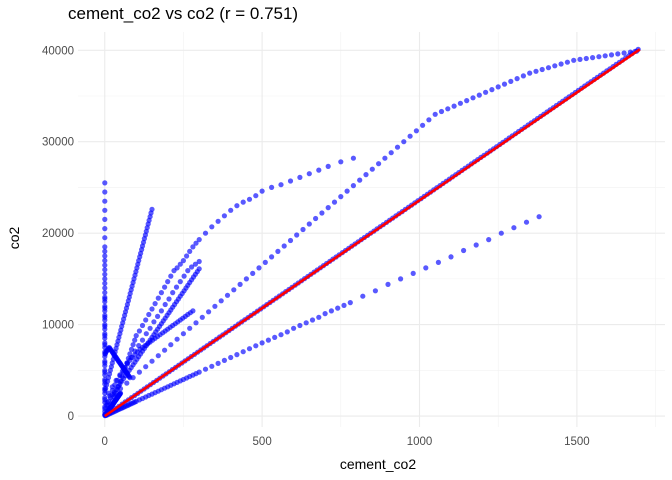  What do you see at coordinates (14, 238) in the screenshot?
I see `y-axis-title: co2` at bounding box center [14, 238].